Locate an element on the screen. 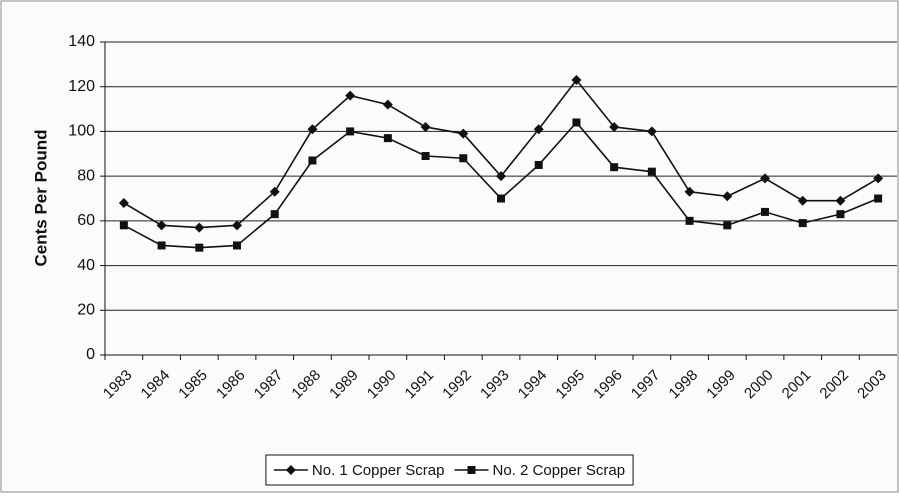 This screenshot has width=899, height=498. y-tick-label: 40 is located at coordinates (86, 265).